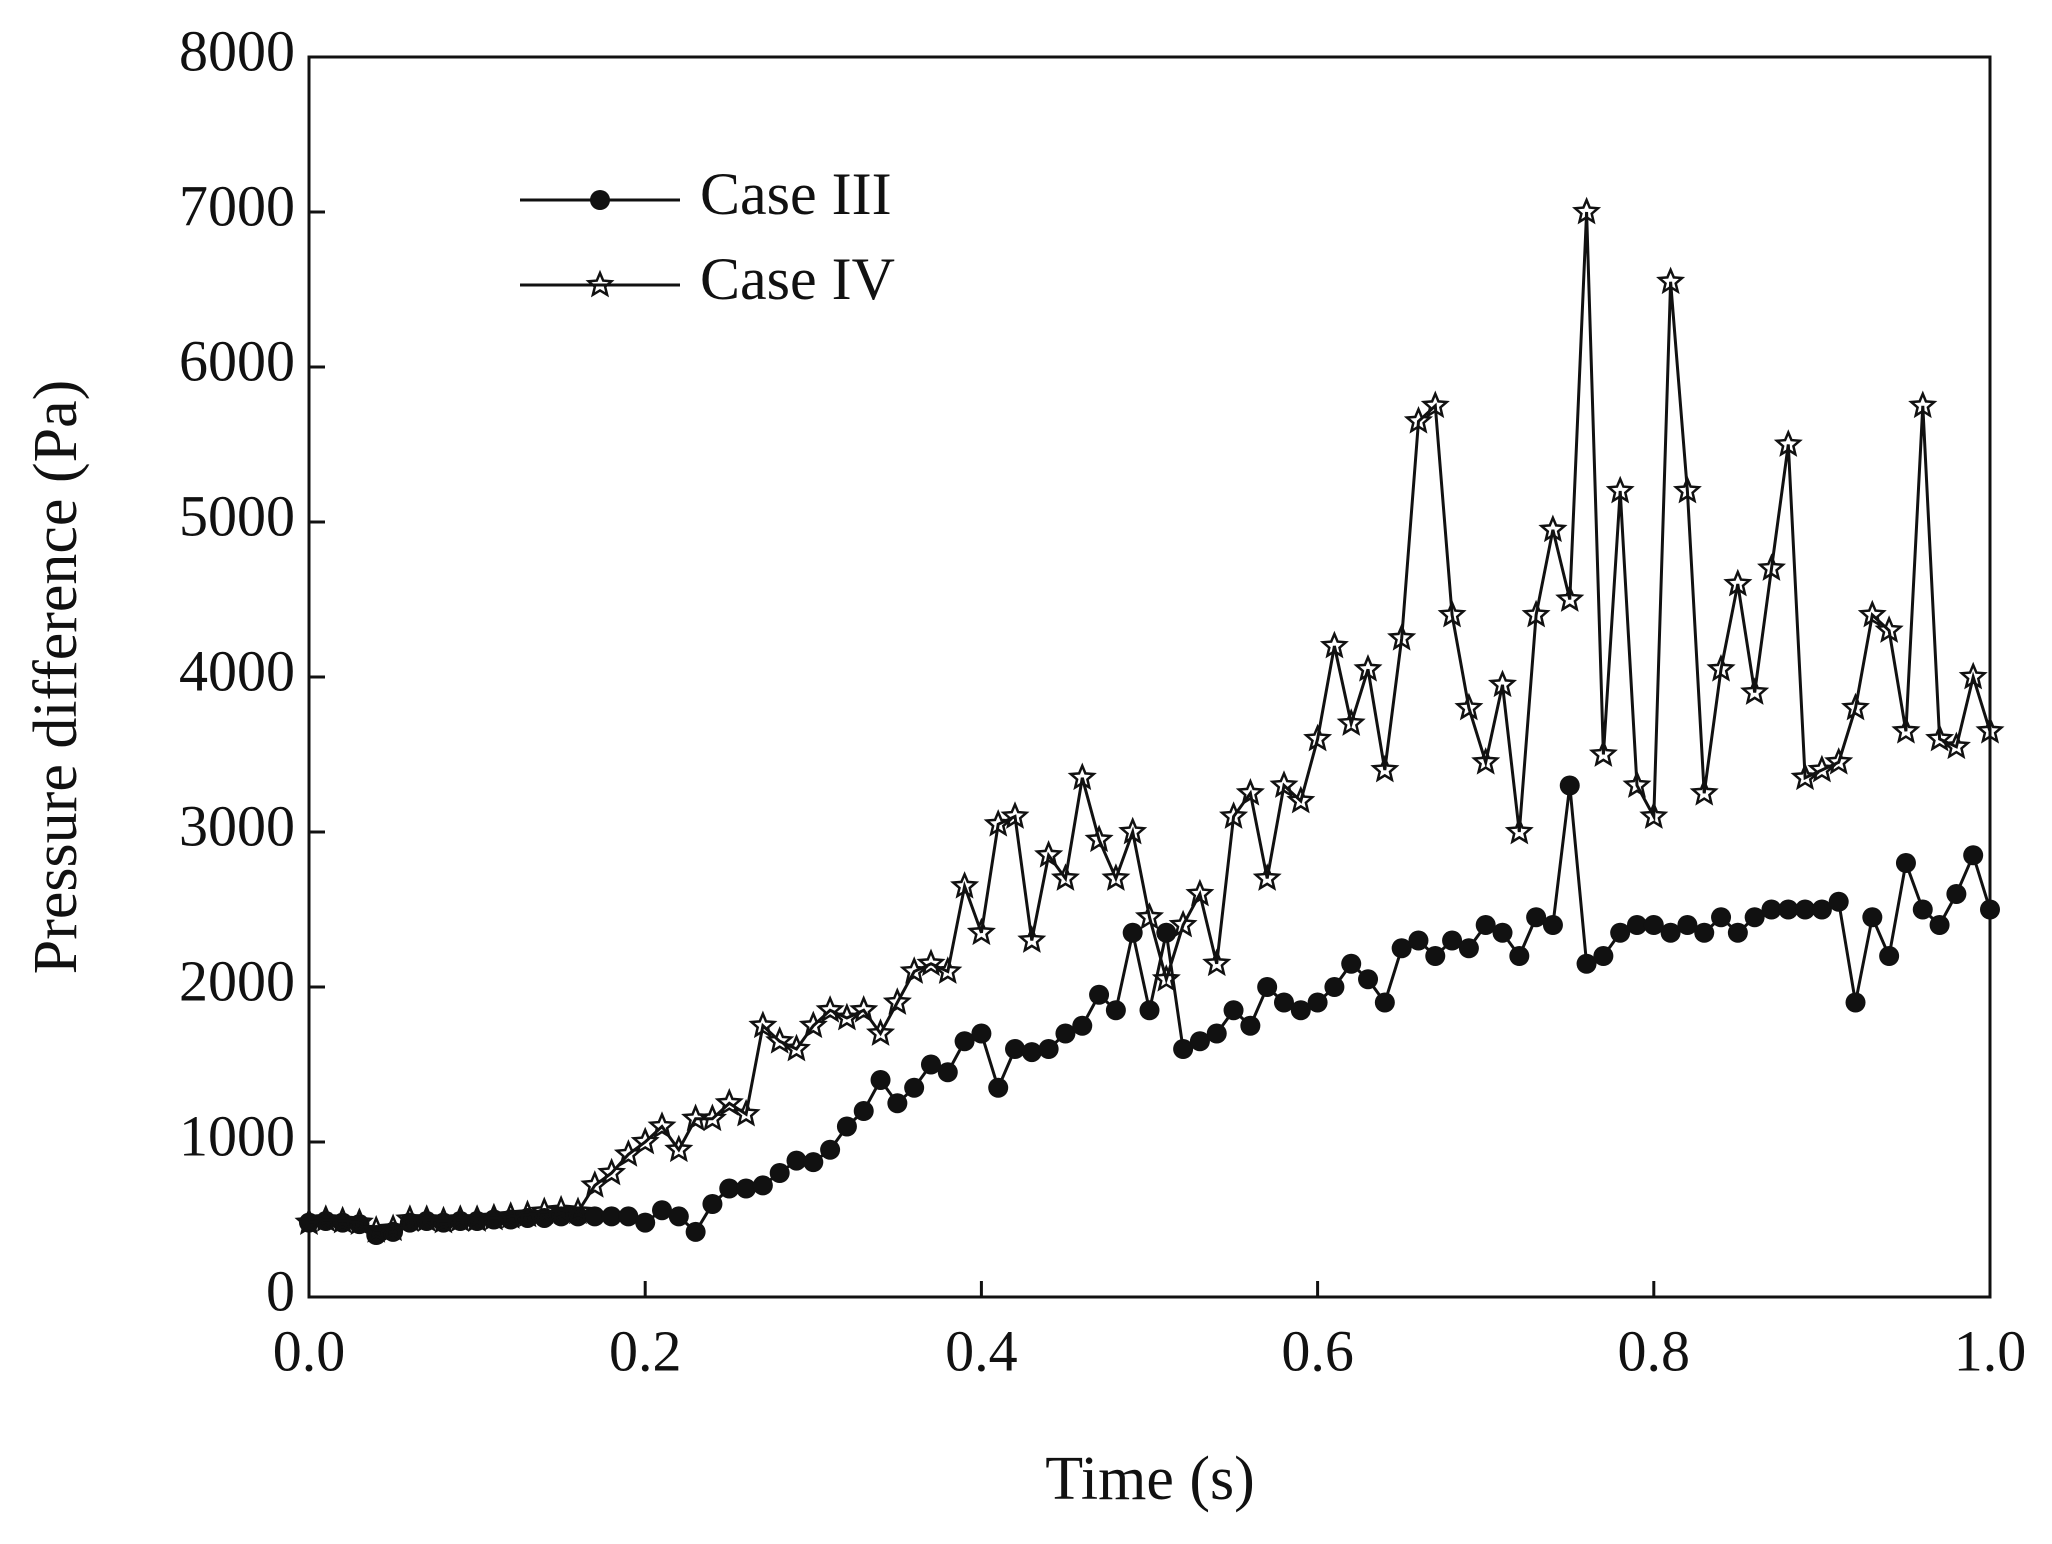 The image size is (2052, 1544). What do you see at coordinates (797, 279) in the screenshot?
I see `legend-label: Case IV` at bounding box center [797, 279].